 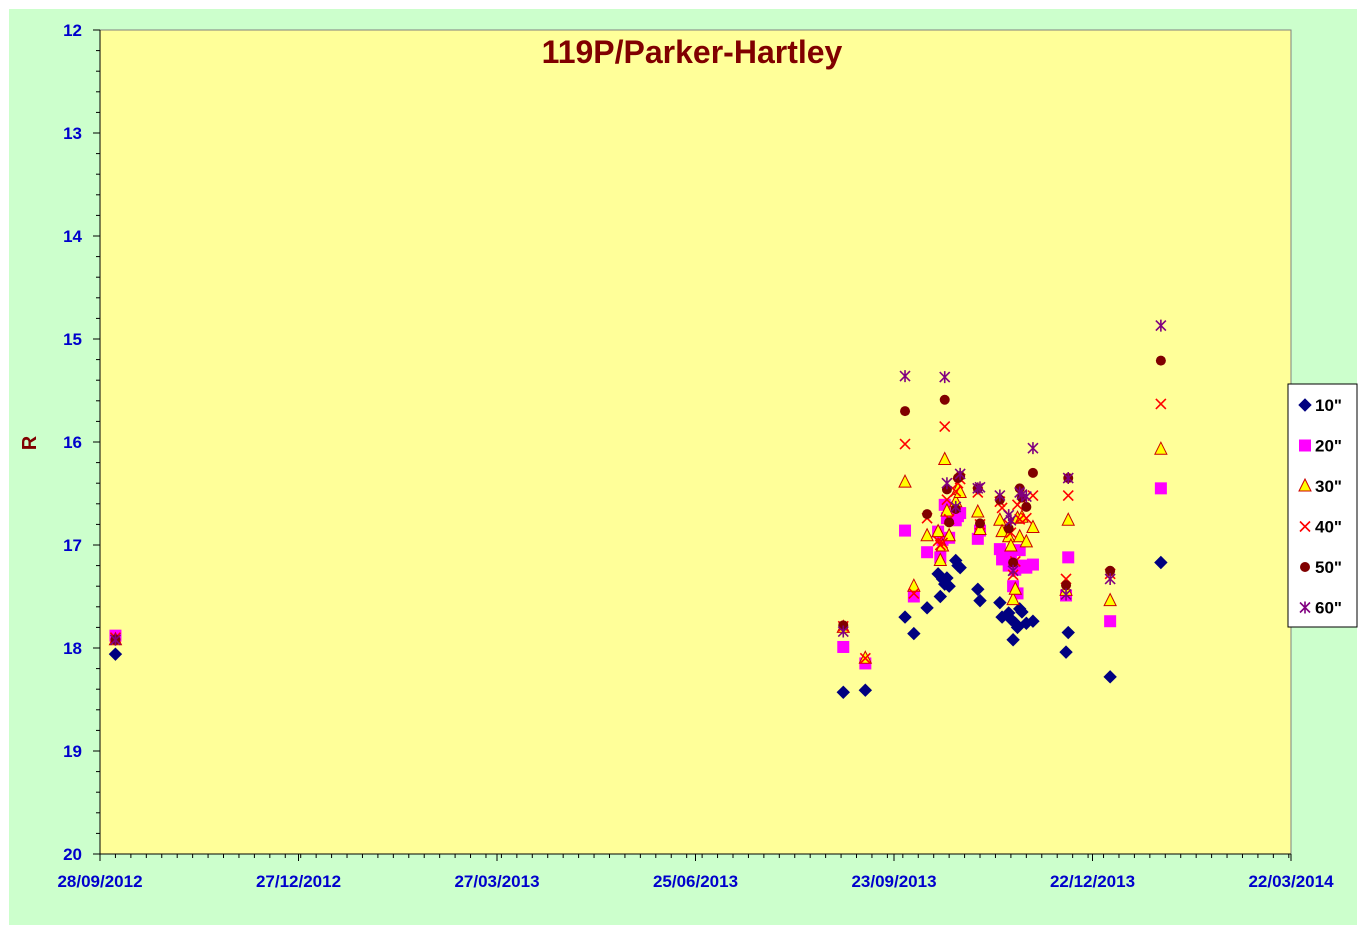 I want to click on legend-entry: 60", so click(x=1320, y=608).